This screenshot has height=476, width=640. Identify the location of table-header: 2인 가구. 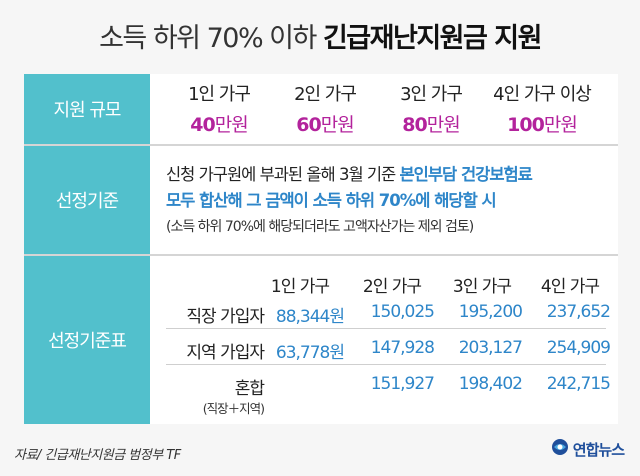
(392, 287).